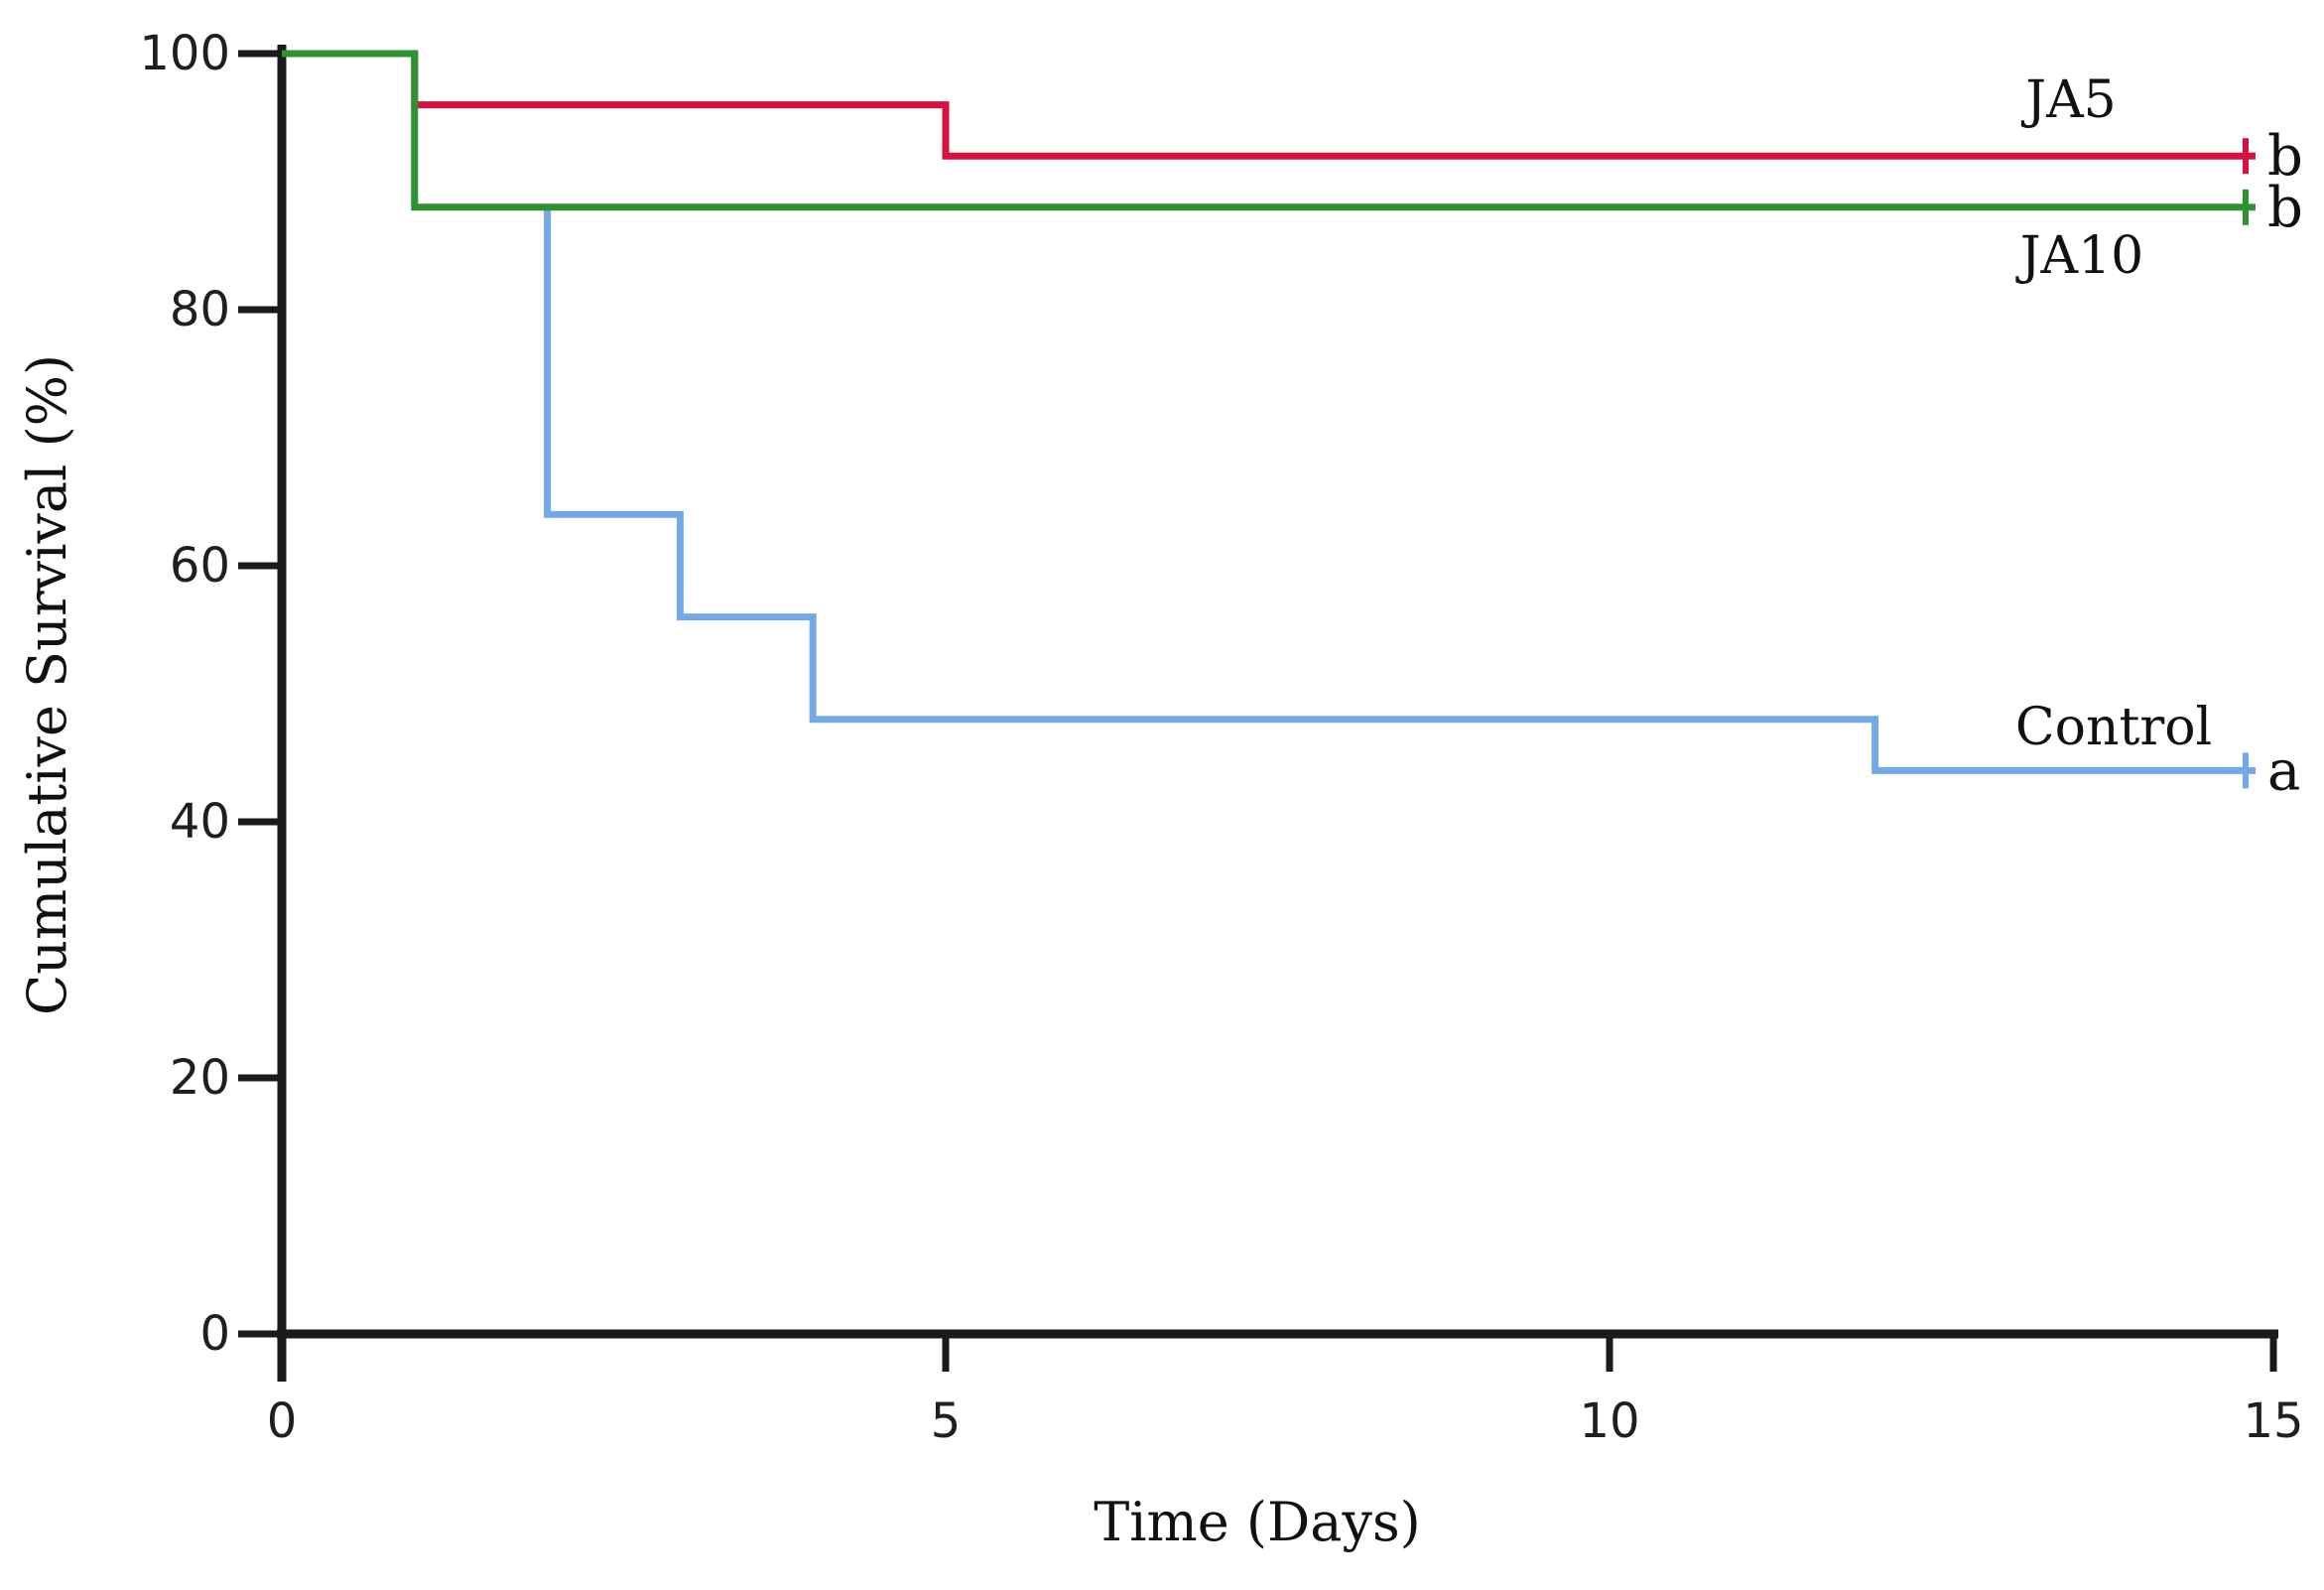 This screenshot has height=1590, width=2324. Describe the element at coordinates (1264, 105) in the screenshot. I see `series-line-ja5` at that location.